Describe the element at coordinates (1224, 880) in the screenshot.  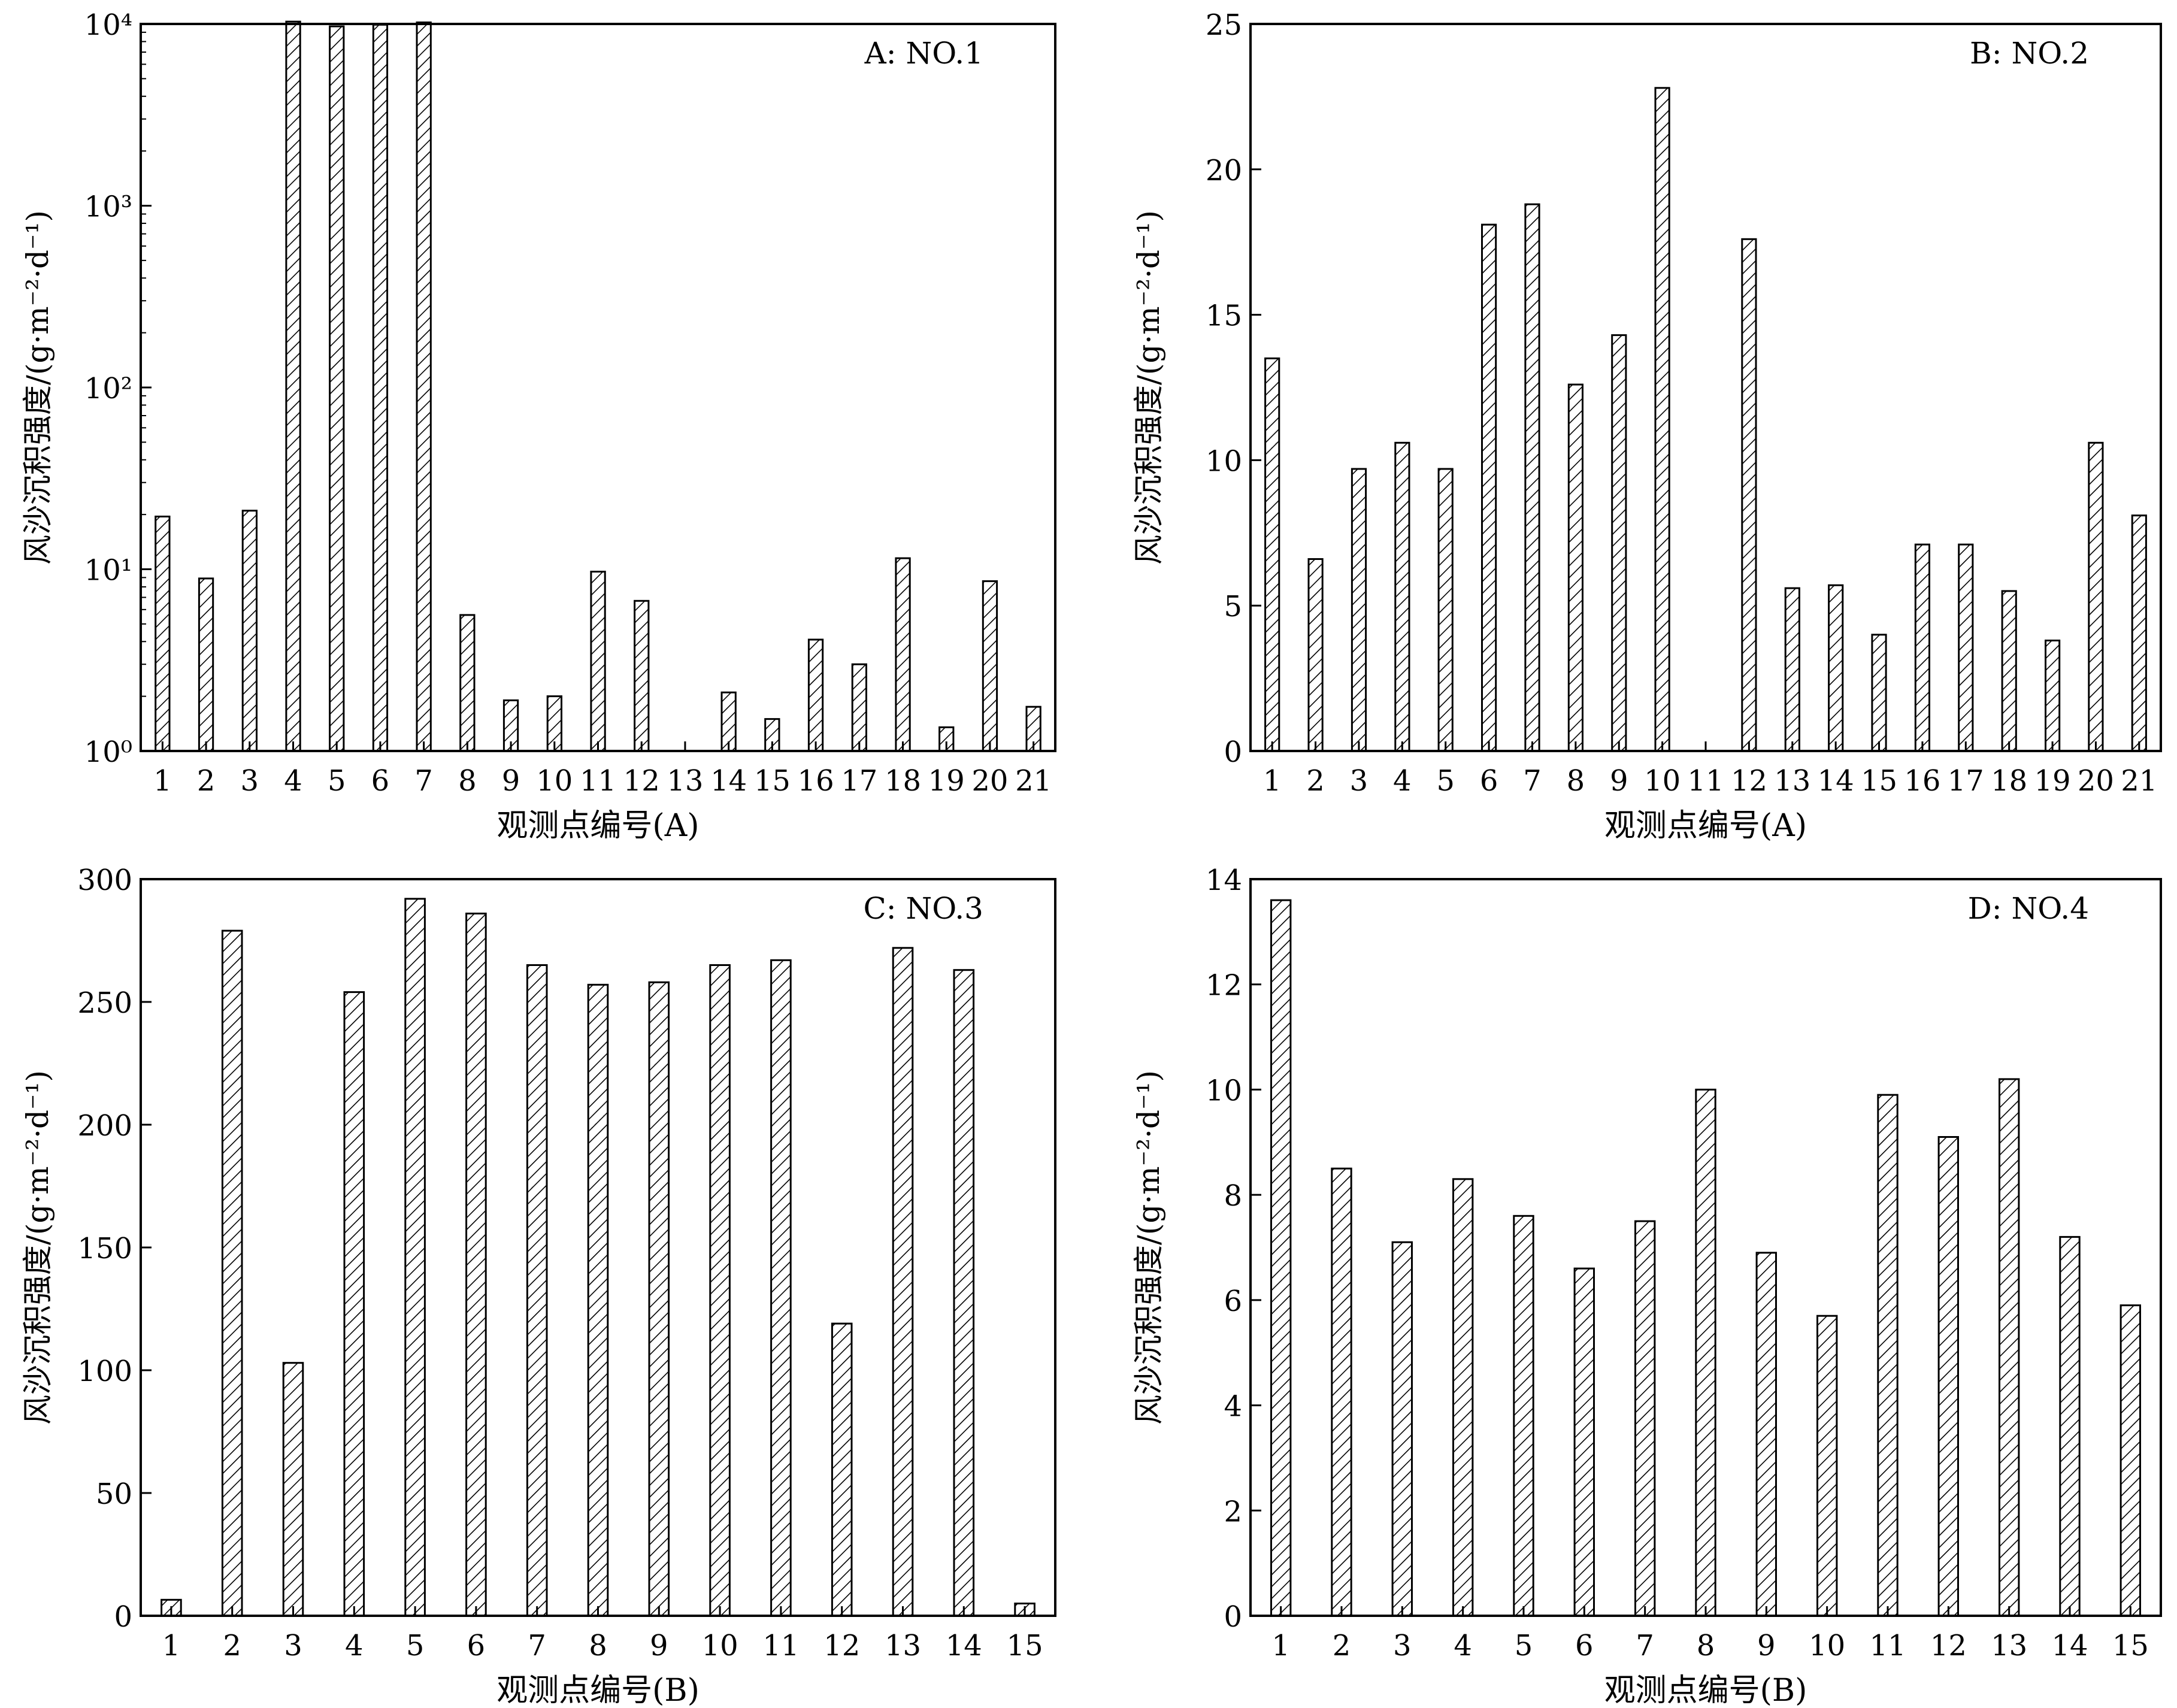
I see `y-tick-label: 14` at that location.